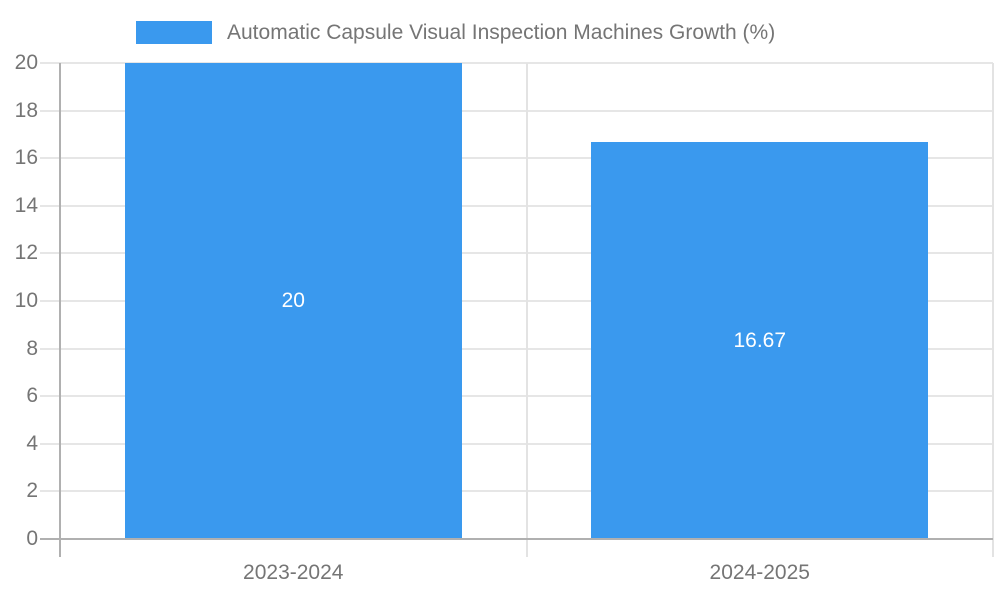  I want to click on legend-swatch, so click(174, 32).